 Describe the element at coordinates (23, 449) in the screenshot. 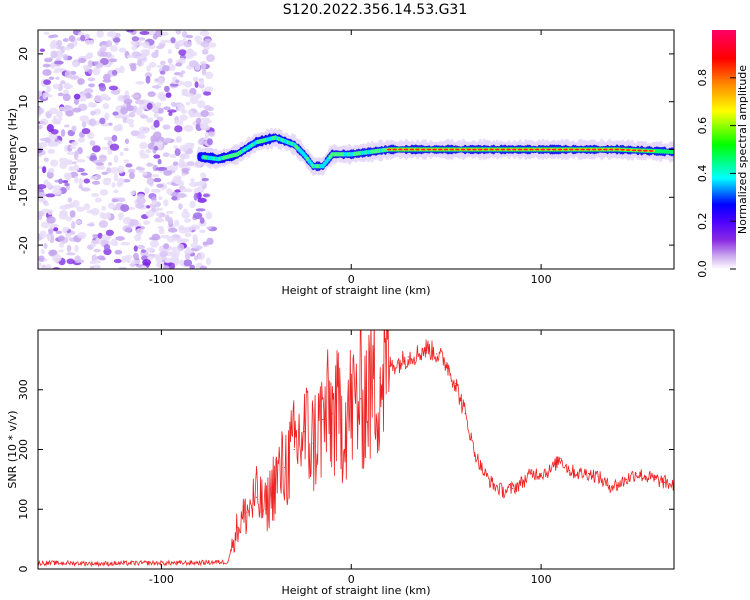

I see `y-tick-label: 200` at that location.